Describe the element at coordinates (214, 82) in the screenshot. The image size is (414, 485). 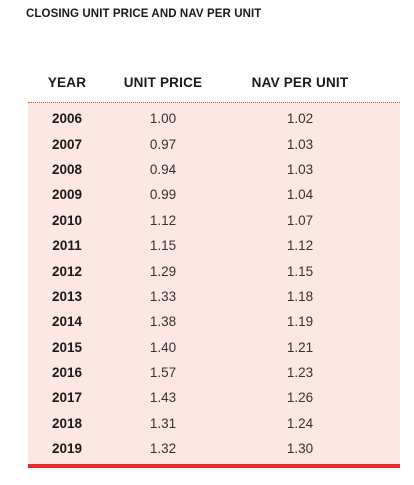
I see `table-header-row: YEAR UNIT PRICE NAV PER UNIT` at that location.